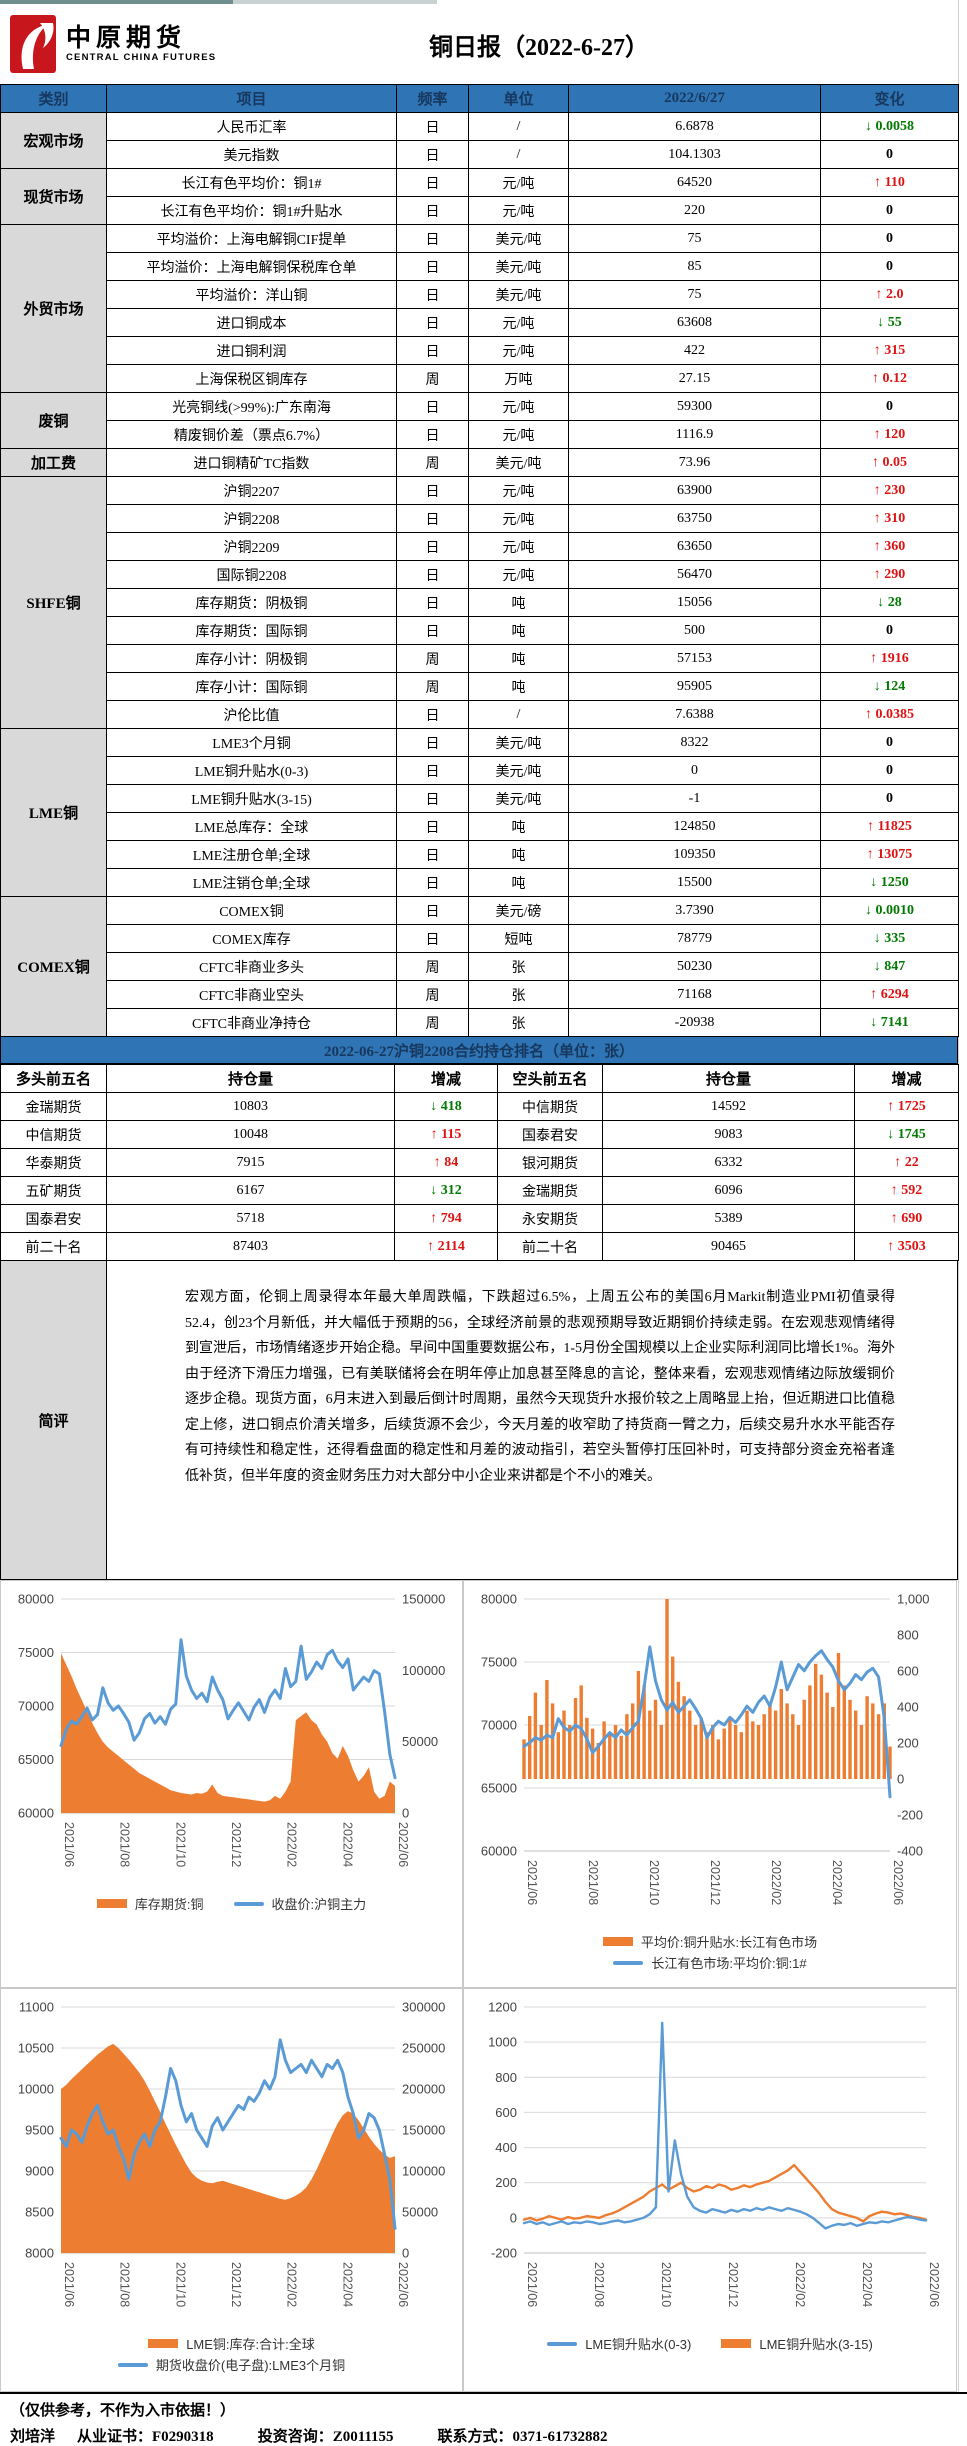 This screenshot has width=967, height=2446. What do you see at coordinates (504, 2253) in the screenshot?
I see `left-axis-tick-label: -200` at bounding box center [504, 2253].